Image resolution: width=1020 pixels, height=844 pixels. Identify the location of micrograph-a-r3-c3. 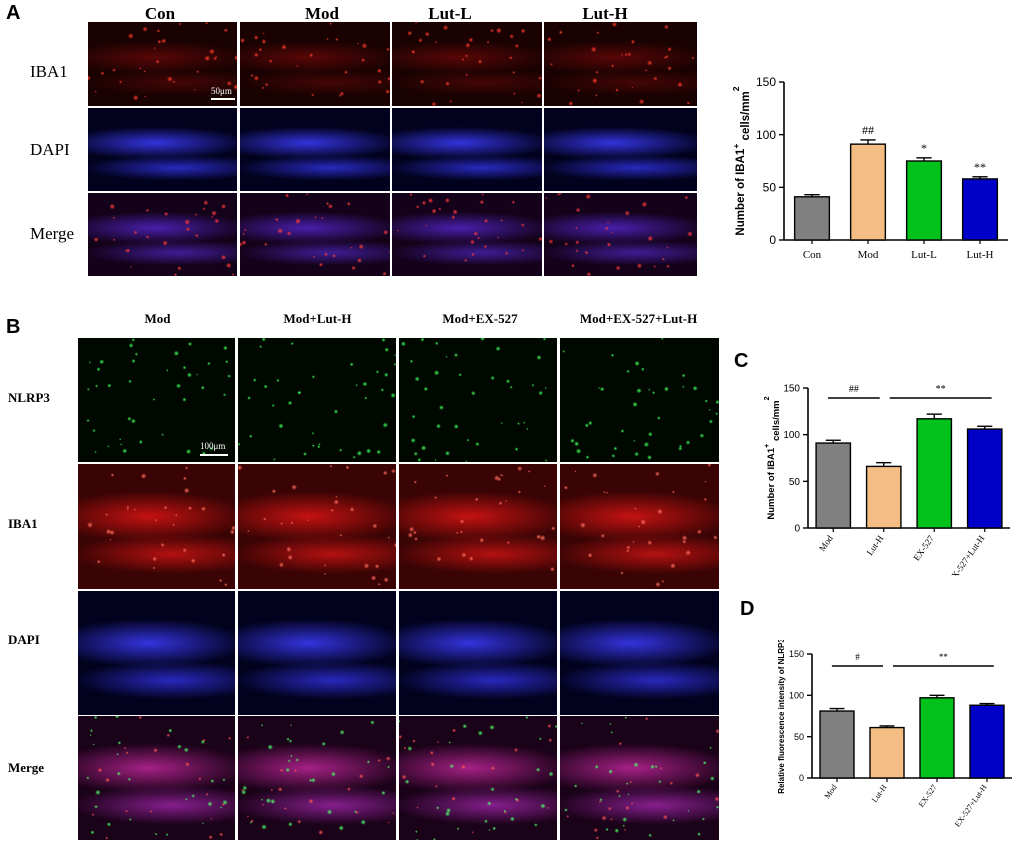
(467, 234).